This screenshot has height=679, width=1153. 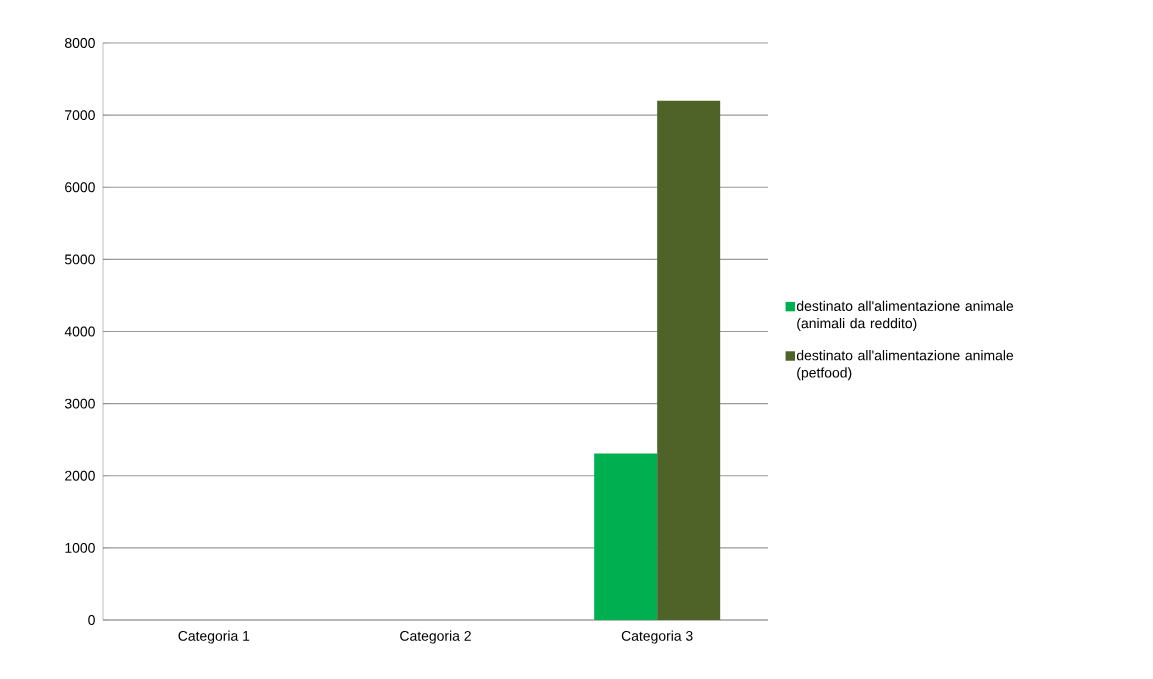 What do you see at coordinates (79, 331) in the screenshot?
I see `y-tick-label: 4000` at bounding box center [79, 331].